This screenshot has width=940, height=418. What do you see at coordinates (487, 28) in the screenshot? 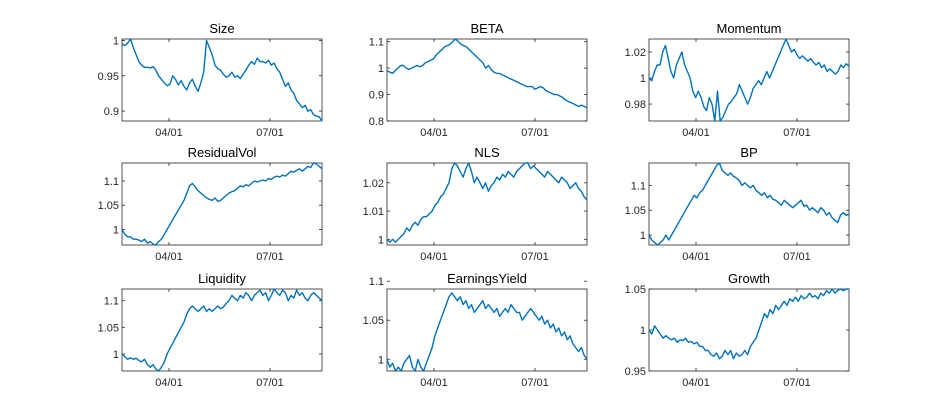
I see `panel-title: BETA` at bounding box center [487, 28].